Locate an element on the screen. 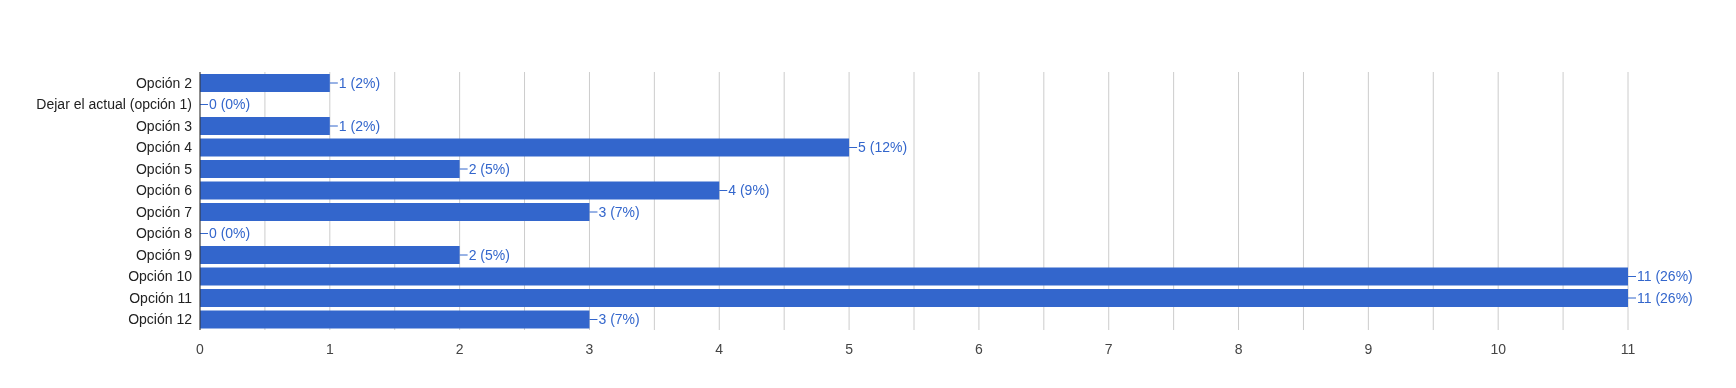  x-tick-label: 8 is located at coordinates (1238, 348).